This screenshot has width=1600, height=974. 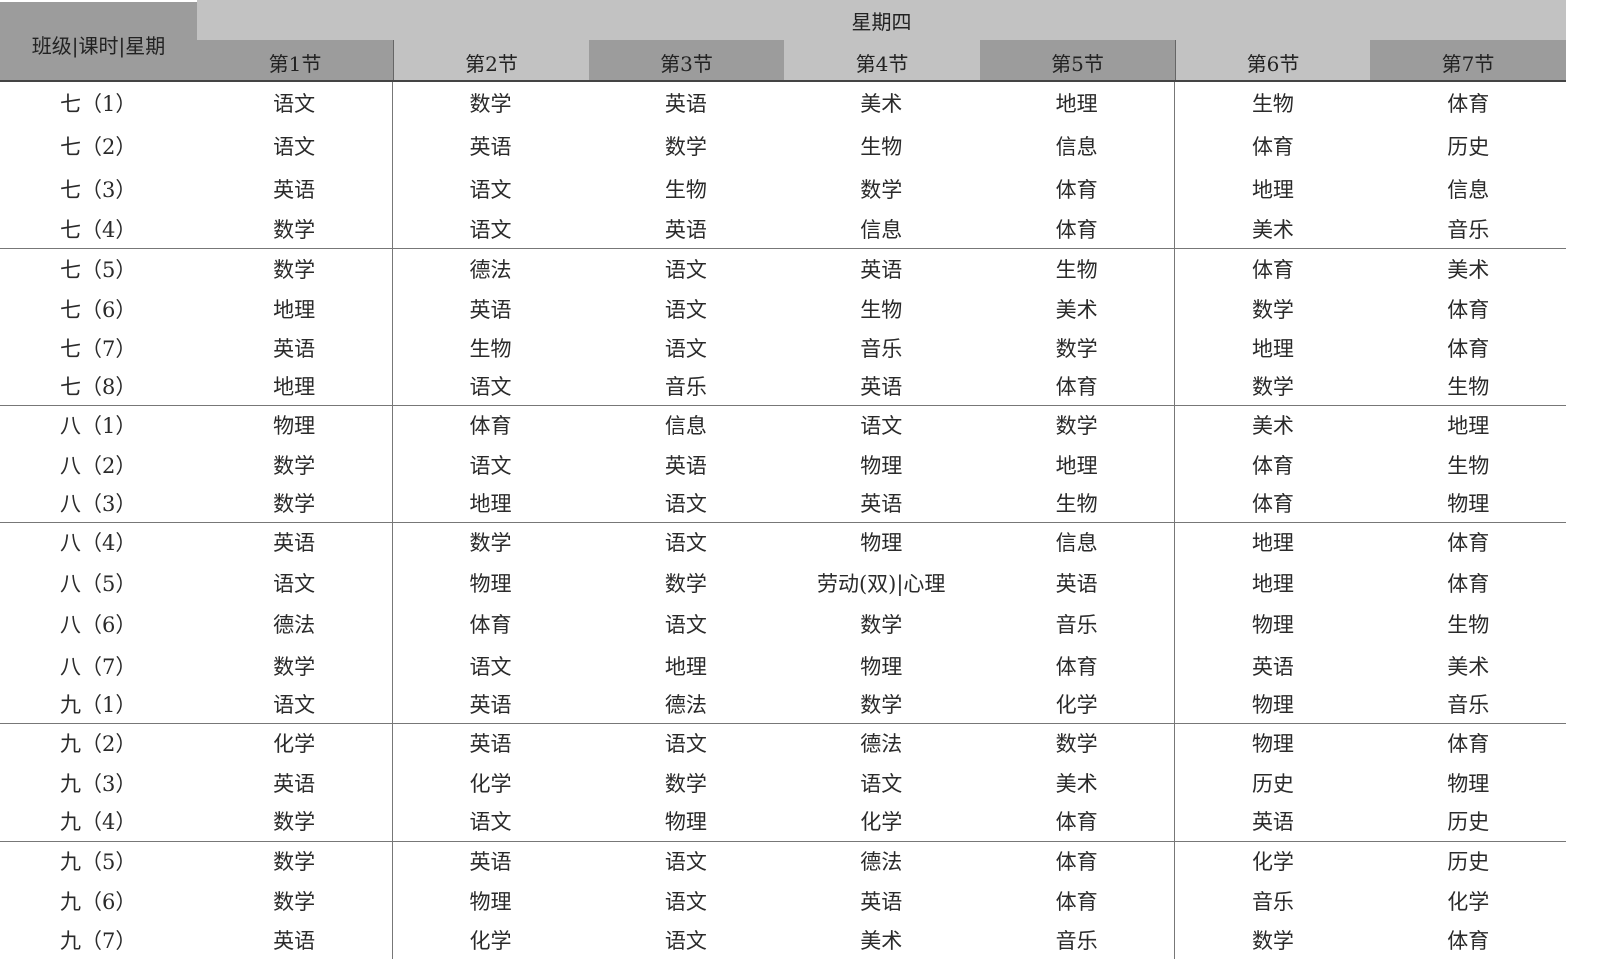 I want to click on table-row: 九（3） 英语 化学 数学 语文 美术 历史 物理, so click(x=783, y=782).